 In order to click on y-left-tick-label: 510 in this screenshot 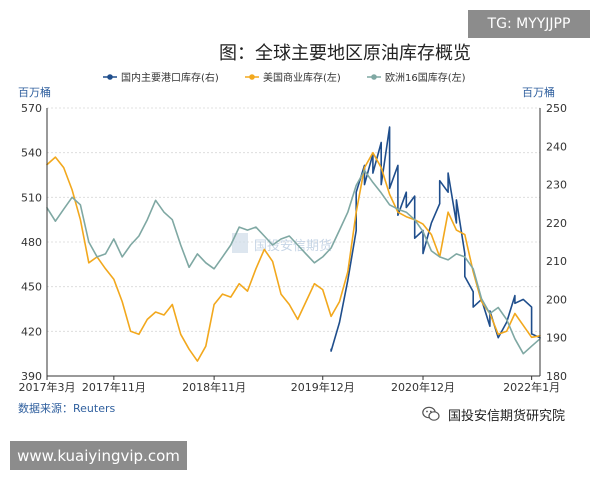, I will do `click(31, 197)`.